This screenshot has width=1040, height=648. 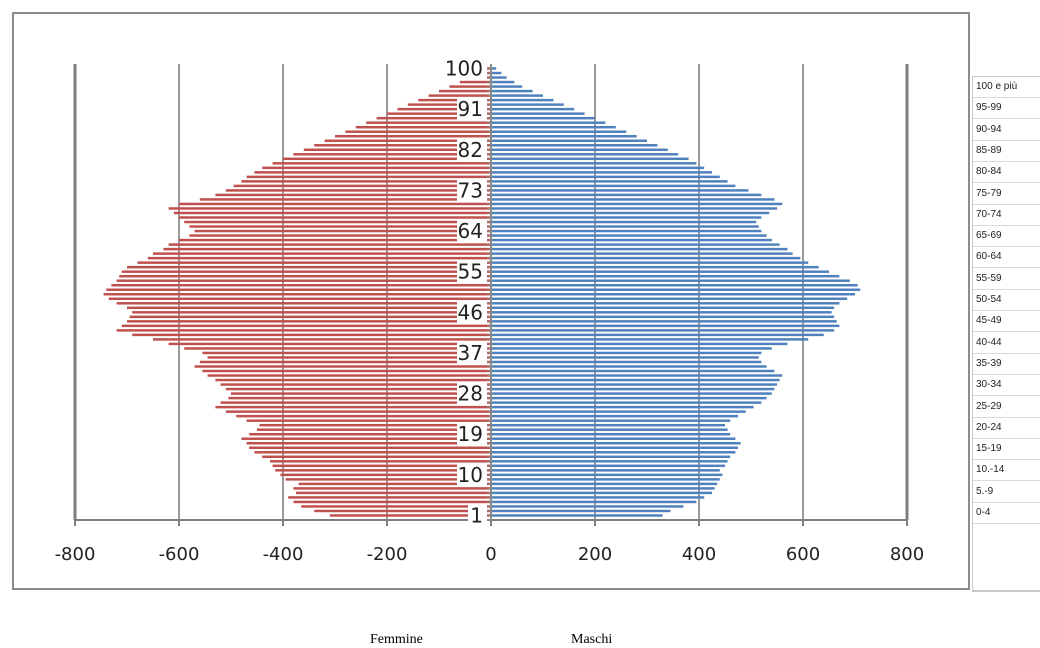 I want to click on x-tick-label: -600, so click(x=179, y=554).